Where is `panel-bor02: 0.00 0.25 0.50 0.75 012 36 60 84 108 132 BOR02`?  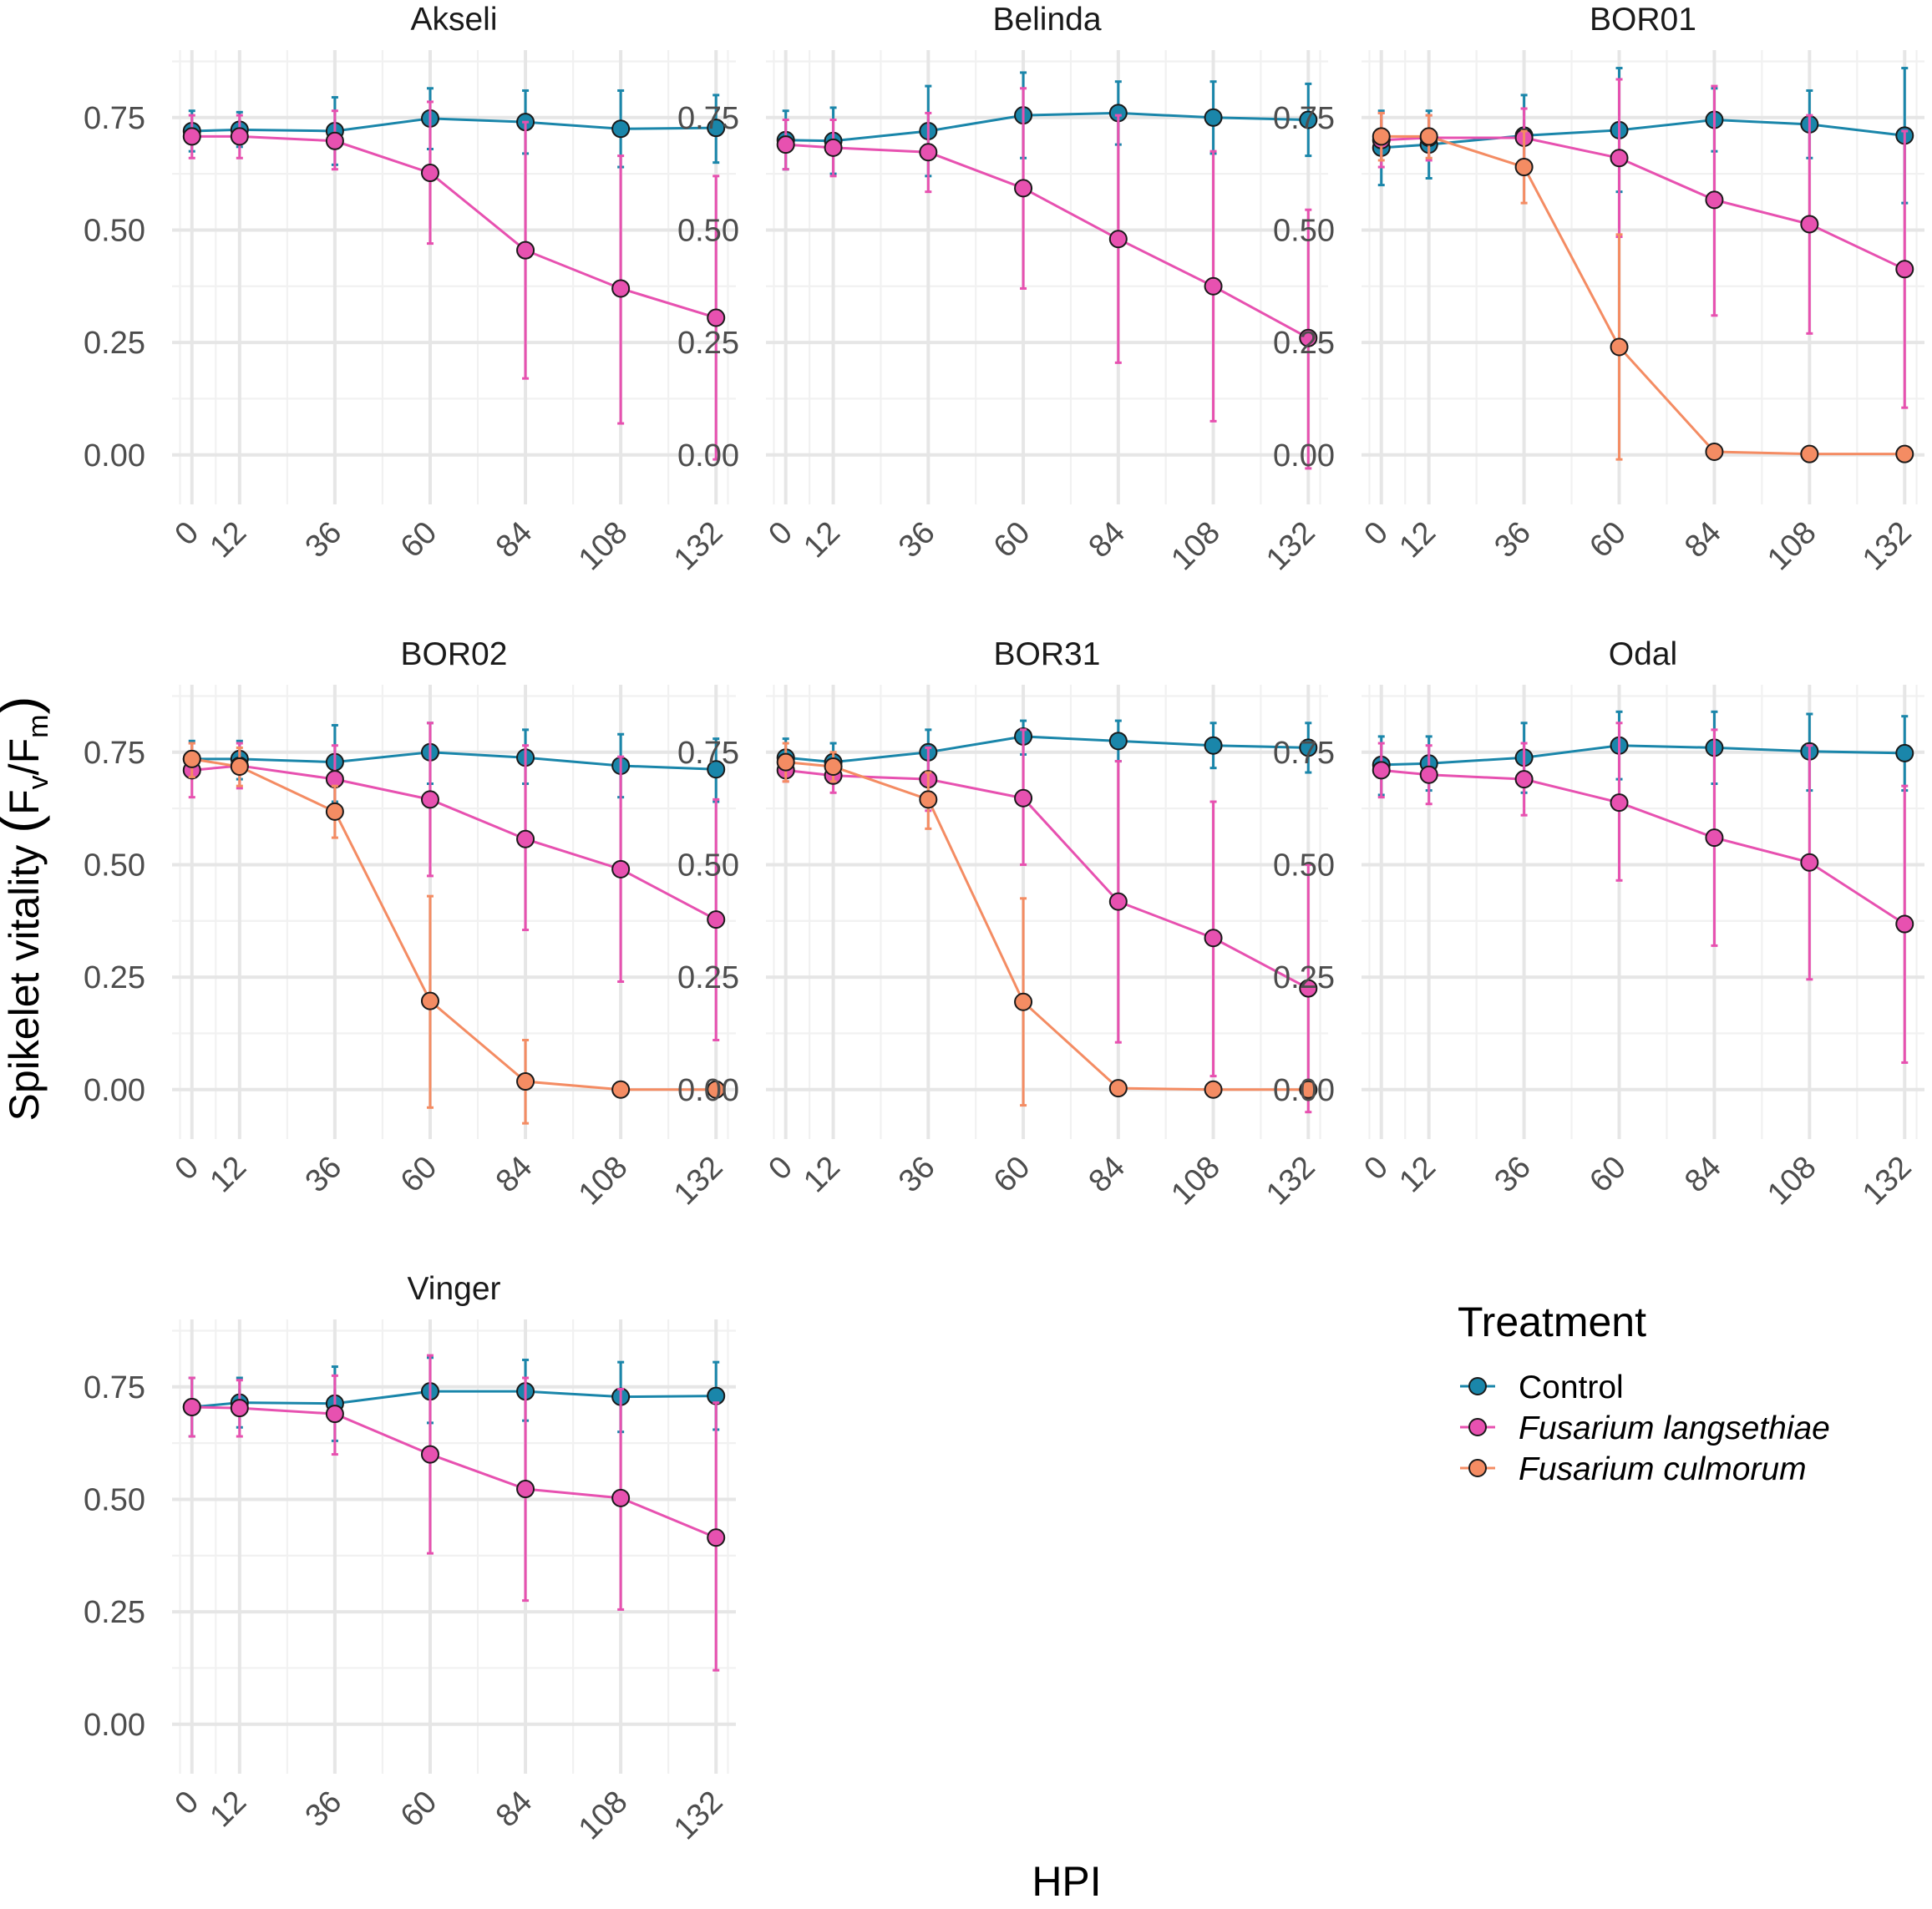
panel-bor02: 0.00 0.25 0.50 0.75 012 36 60 84 108 132 BOR02 is located at coordinates (410, 924).